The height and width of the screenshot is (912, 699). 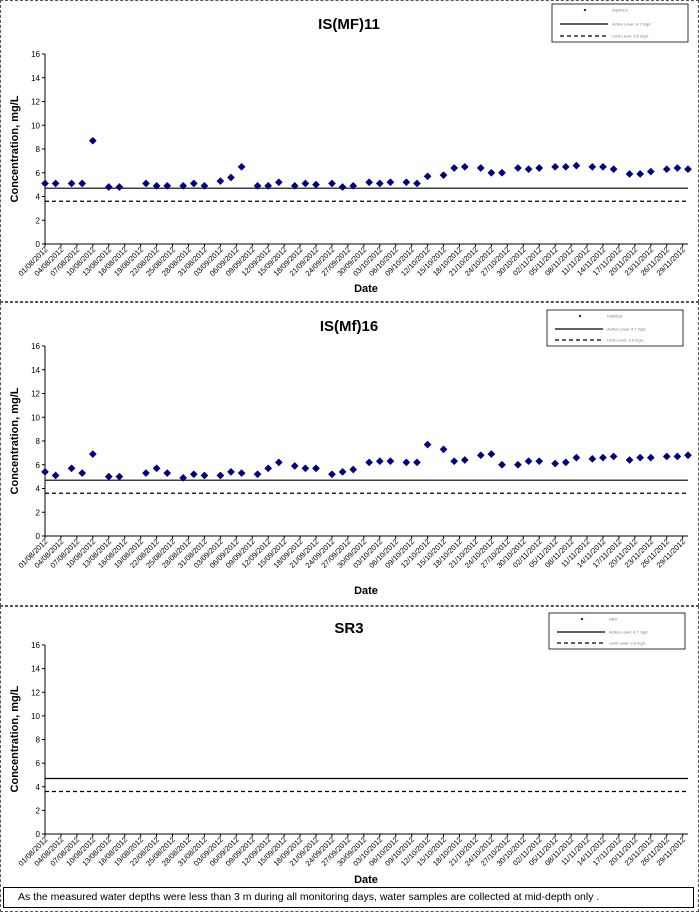 What do you see at coordinates (38, 536) in the screenshot?
I see `y-tick-label: 0` at bounding box center [38, 536].